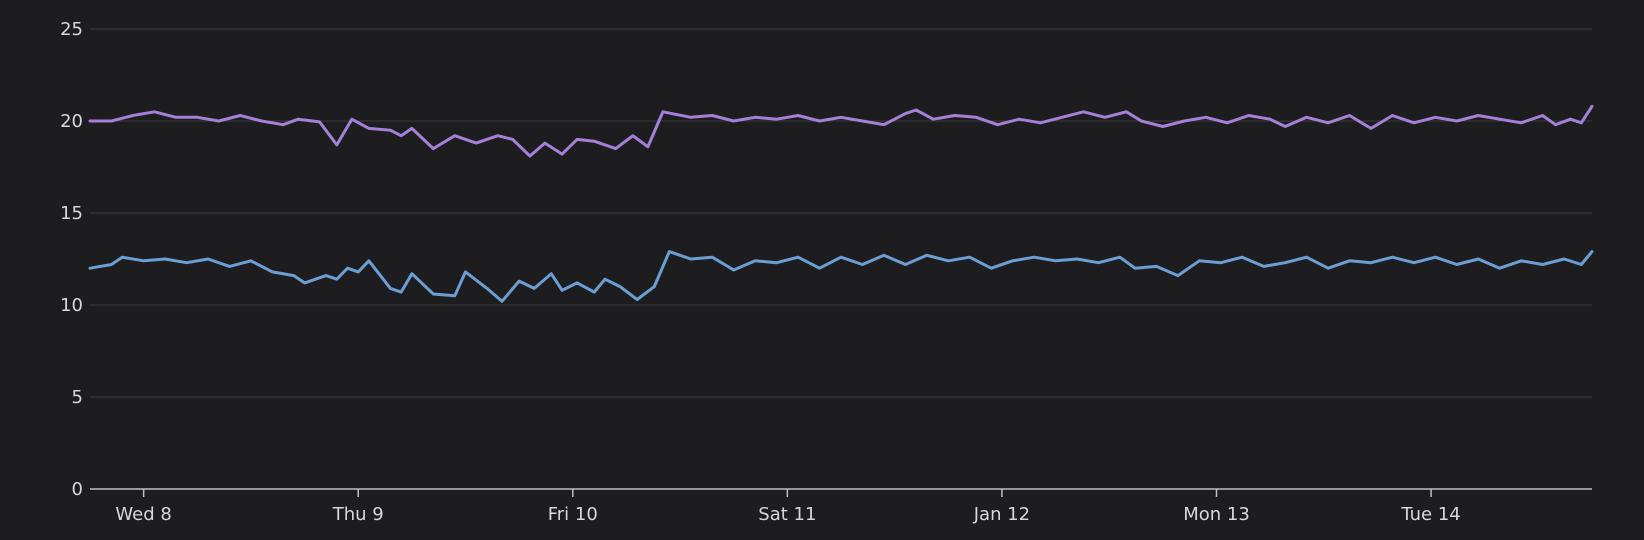 The width and height of the screenshot is (1644, 540). Describe the element at coordinates (841, 506) in the screenshot. I see `x-axis: Wed 8 Thu 9 Fri 10 Sat 11 Jan 12 Mon 13 Tue 14` at that location.